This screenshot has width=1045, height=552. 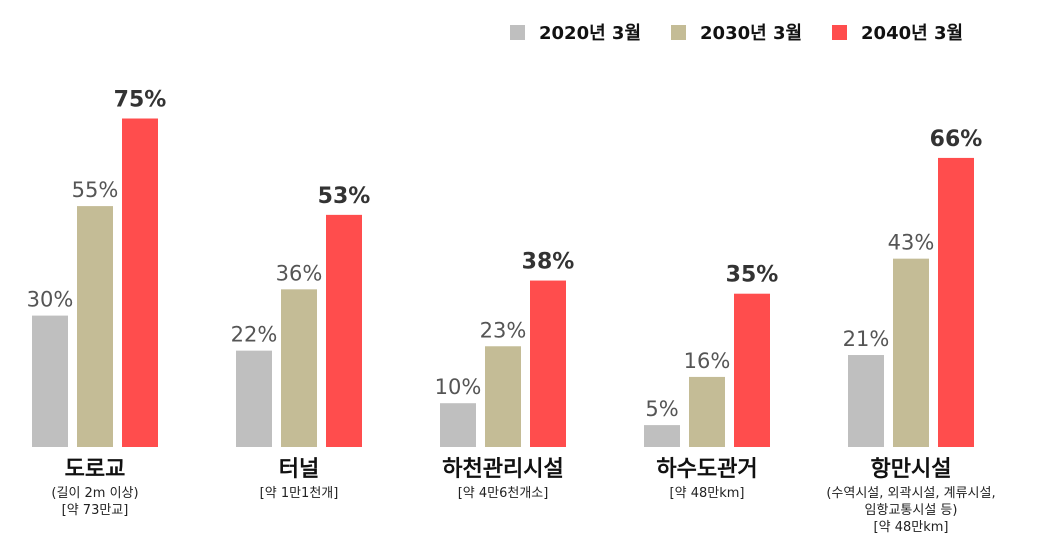 I want to click on legend-label-2030: 2030년 3월, so click(x=751, y=33).